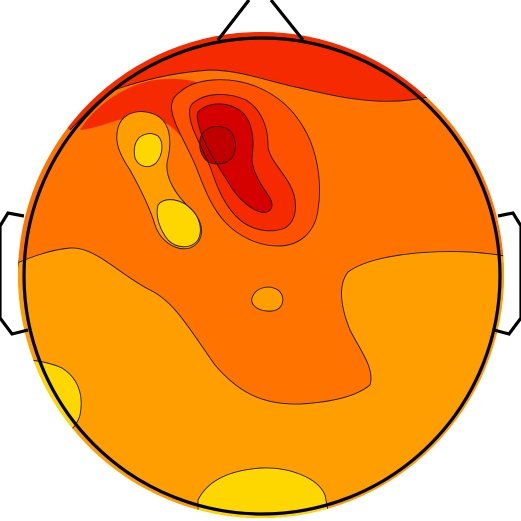  I want to click on contour-line-c, so click(267, 299).